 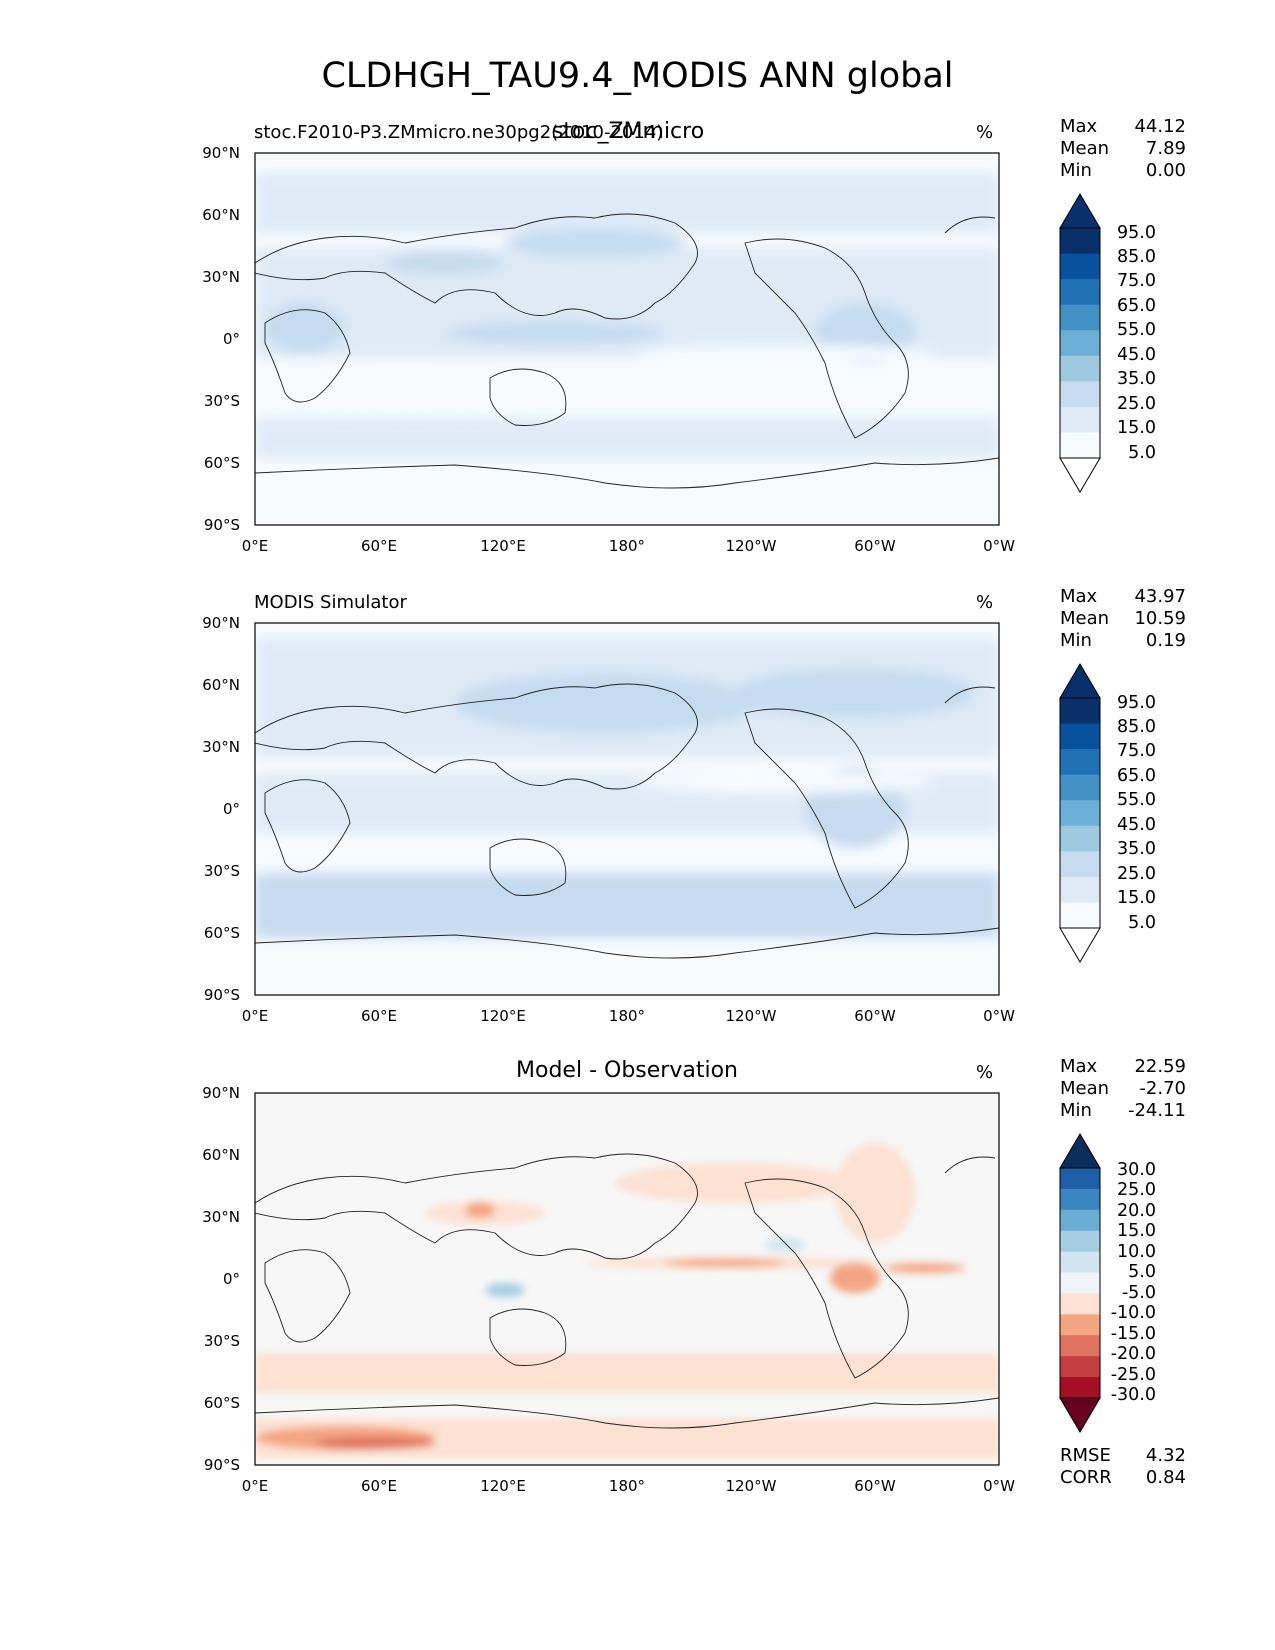 I want to click on panel-3-cbar-label: -20.0, so click(x=1133, y=1354).